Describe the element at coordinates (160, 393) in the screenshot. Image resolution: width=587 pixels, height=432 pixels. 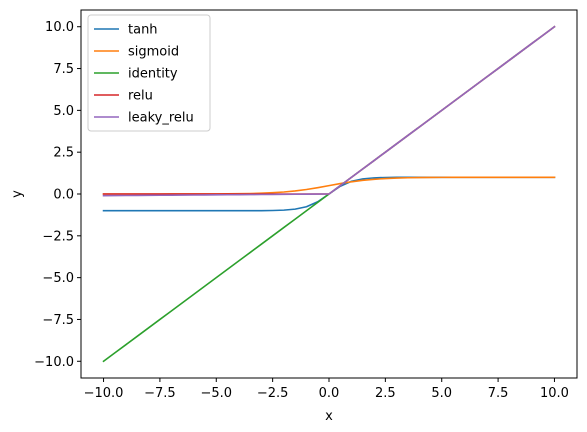
I see `x-tick-label: −7.5` at that location.